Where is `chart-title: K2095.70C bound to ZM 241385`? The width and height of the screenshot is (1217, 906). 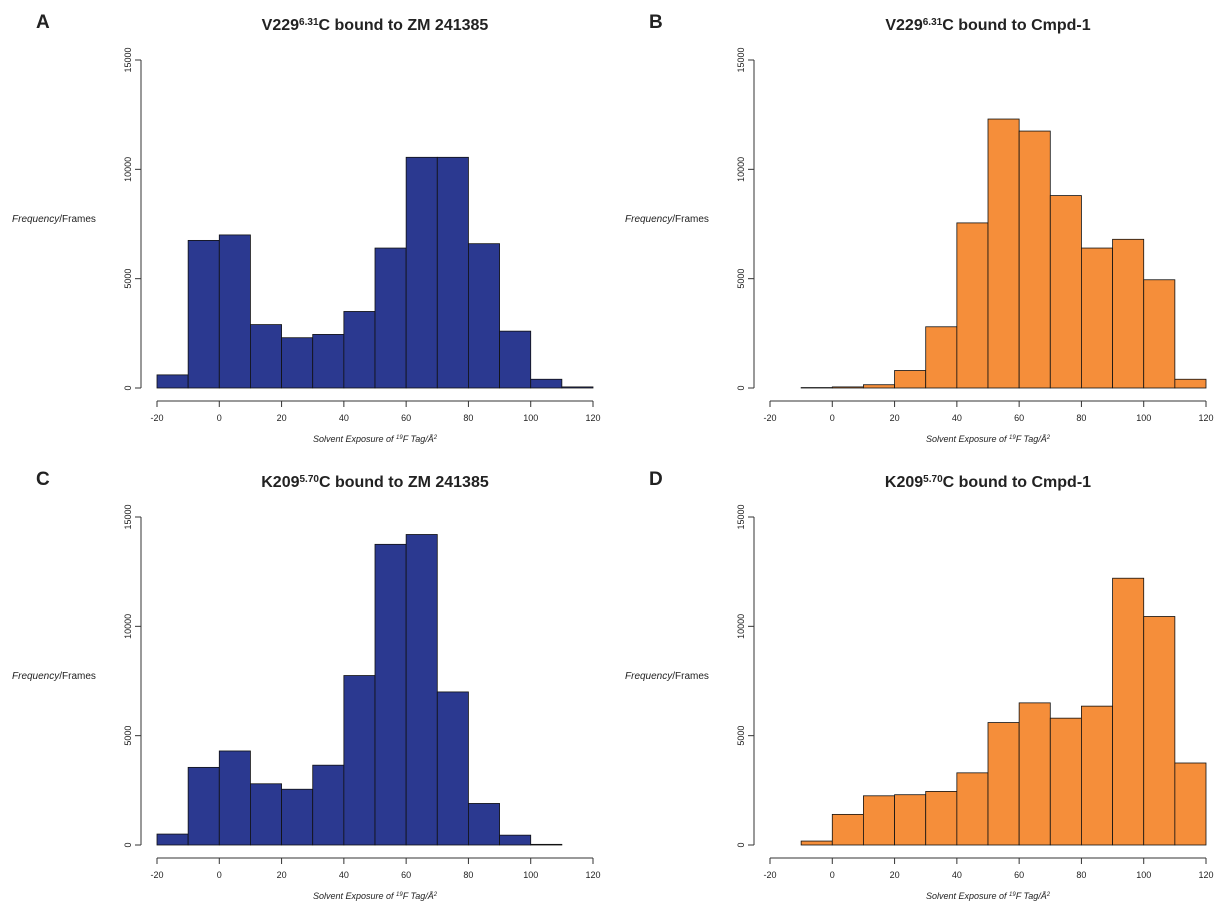
chart-title: K2095.70C bound to ZM 241385 is located at coordinates (375, 483).